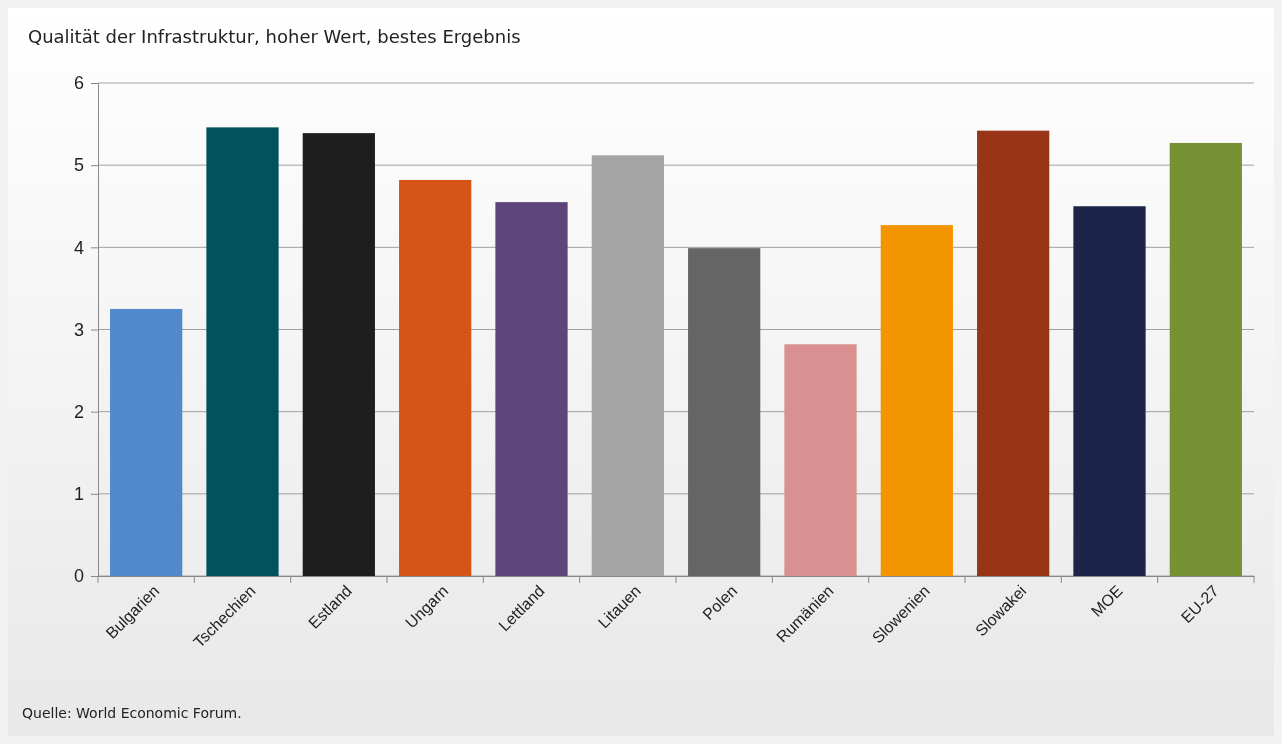 Image resolution: width=1282 pixels, height=744 pixels. I want to click on source-note: Quelle: World Economic Forum., so click(132, 713).